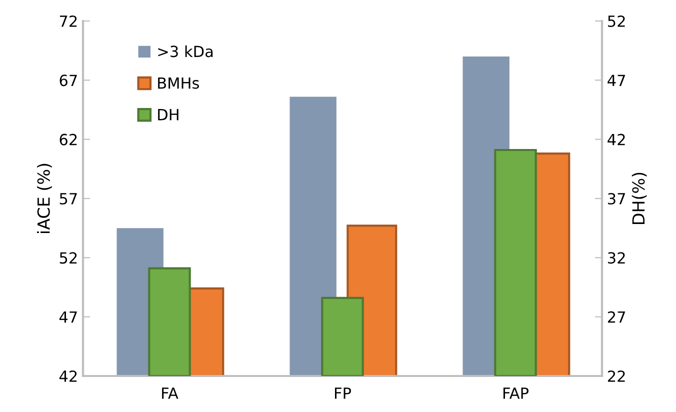 The width and height of the screenshot is (676, 412). Describe the element at coordinates (616, 80) in the screenshot. I see `y2-tick-label: 47` at that location.